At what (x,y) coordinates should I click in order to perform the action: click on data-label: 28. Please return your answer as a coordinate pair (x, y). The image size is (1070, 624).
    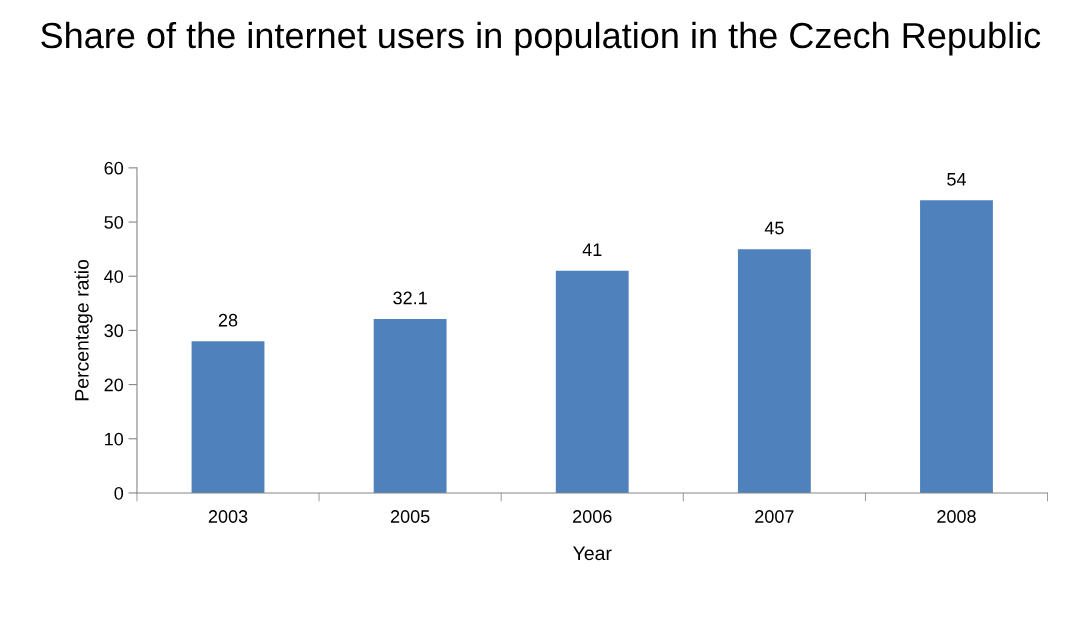
    Looking at the image, I should click on (228, 320).